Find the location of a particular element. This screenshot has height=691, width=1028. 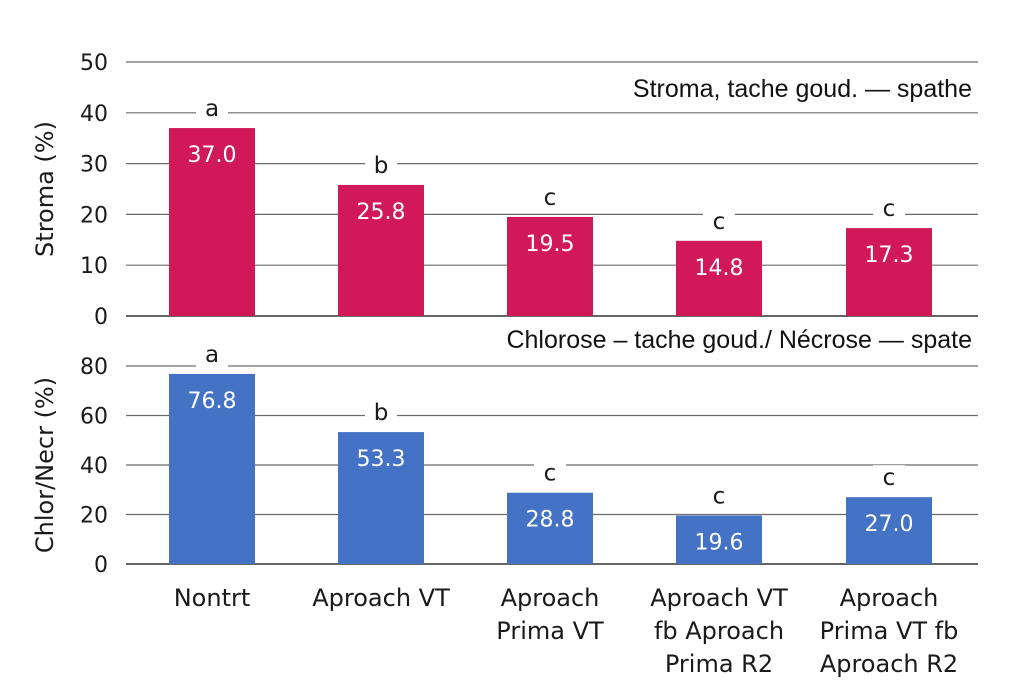

x-category-label: fb Aproach is located at coordinates (719, 631).